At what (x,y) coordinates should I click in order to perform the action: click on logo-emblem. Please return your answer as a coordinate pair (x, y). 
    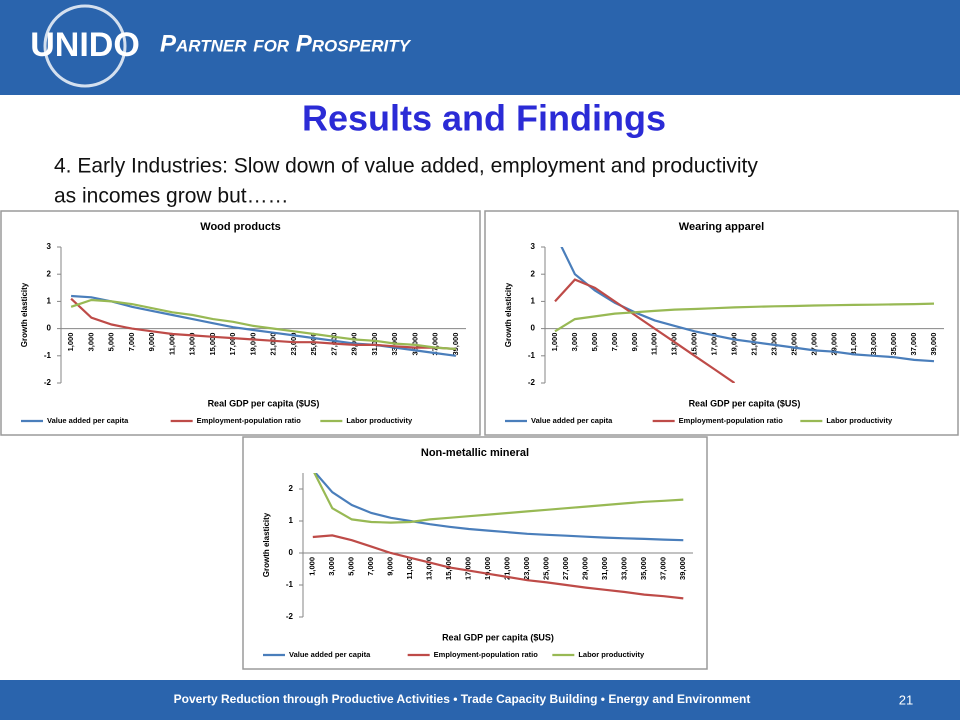
    Looking at the image, I should click on (85, 46).